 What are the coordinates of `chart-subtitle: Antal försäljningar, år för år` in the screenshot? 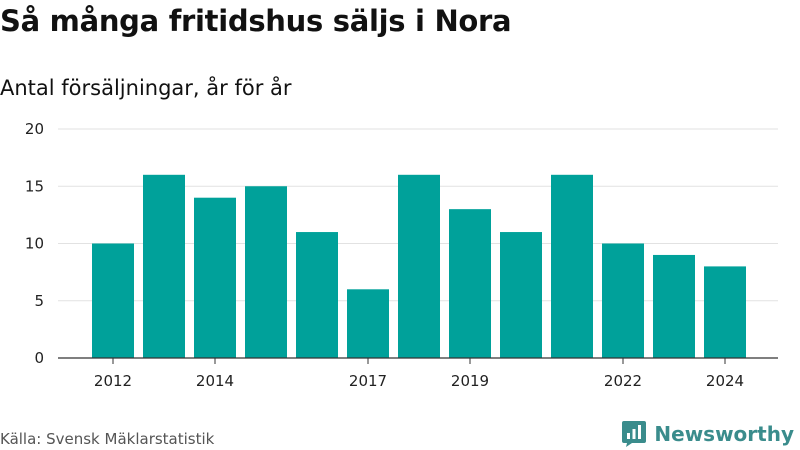 It's located at (146, 88).